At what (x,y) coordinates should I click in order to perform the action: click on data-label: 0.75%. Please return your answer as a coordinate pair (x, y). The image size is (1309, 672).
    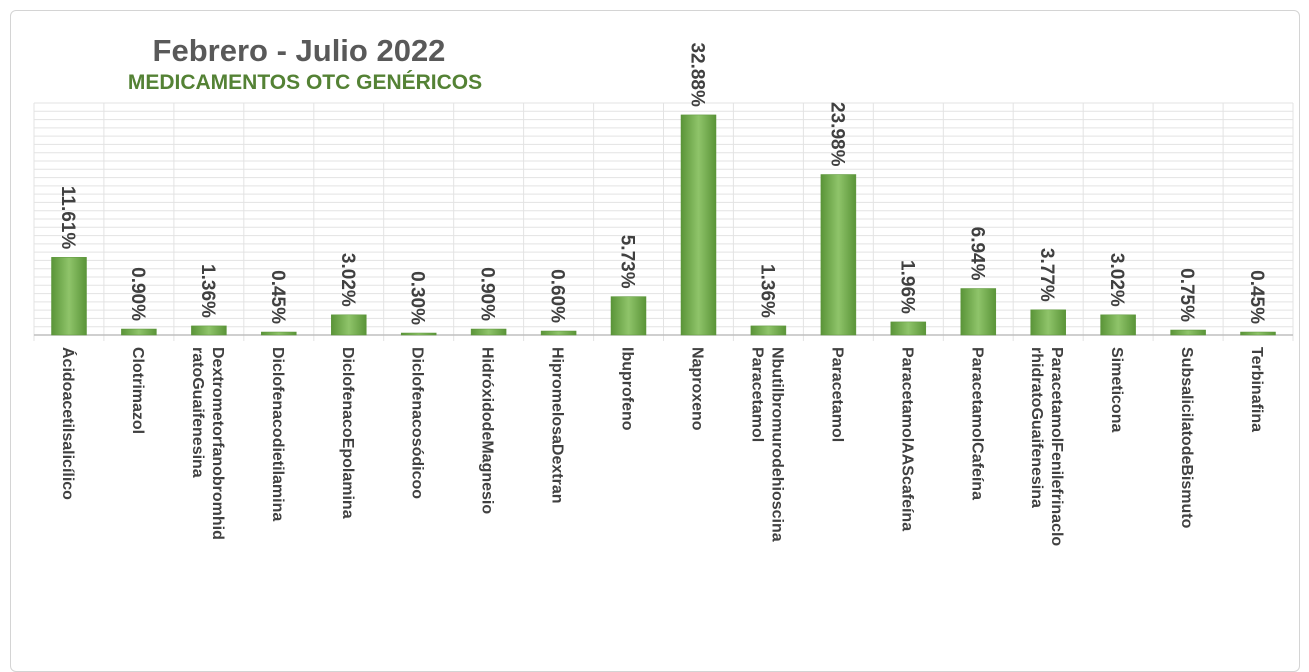
    Looking at the image, I should click on (1186, 295).